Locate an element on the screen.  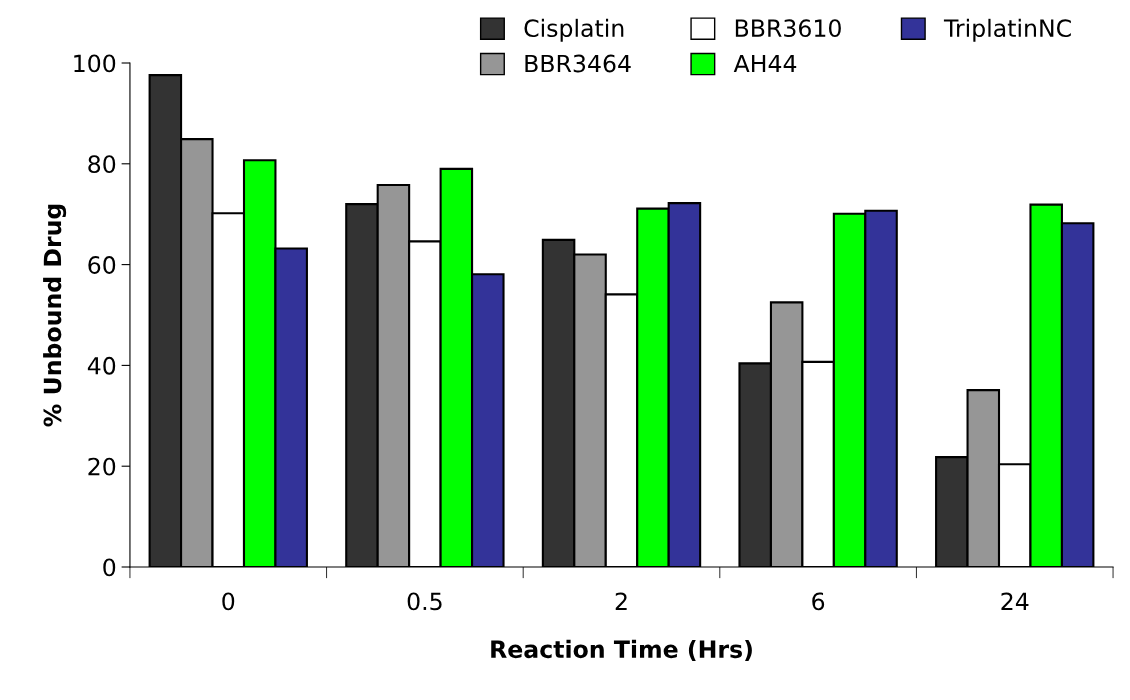
x-tick-label: 2 is located at coordinates (621, 601).